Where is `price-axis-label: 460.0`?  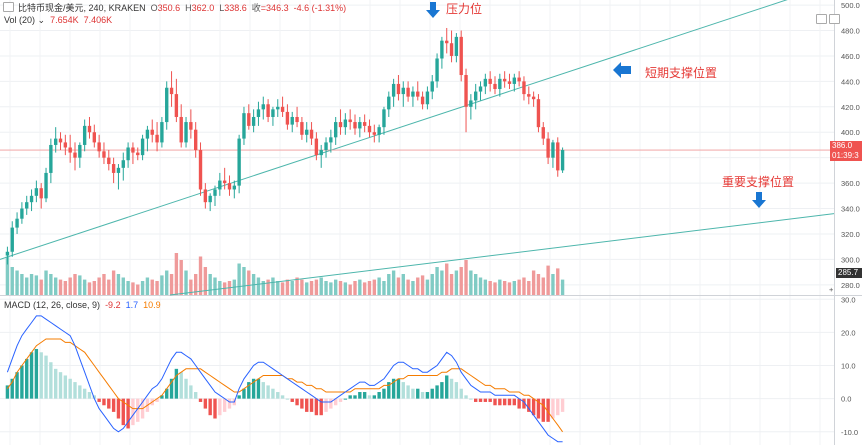 price-axis-label: 460.0 is located at coordinates (850, 56).